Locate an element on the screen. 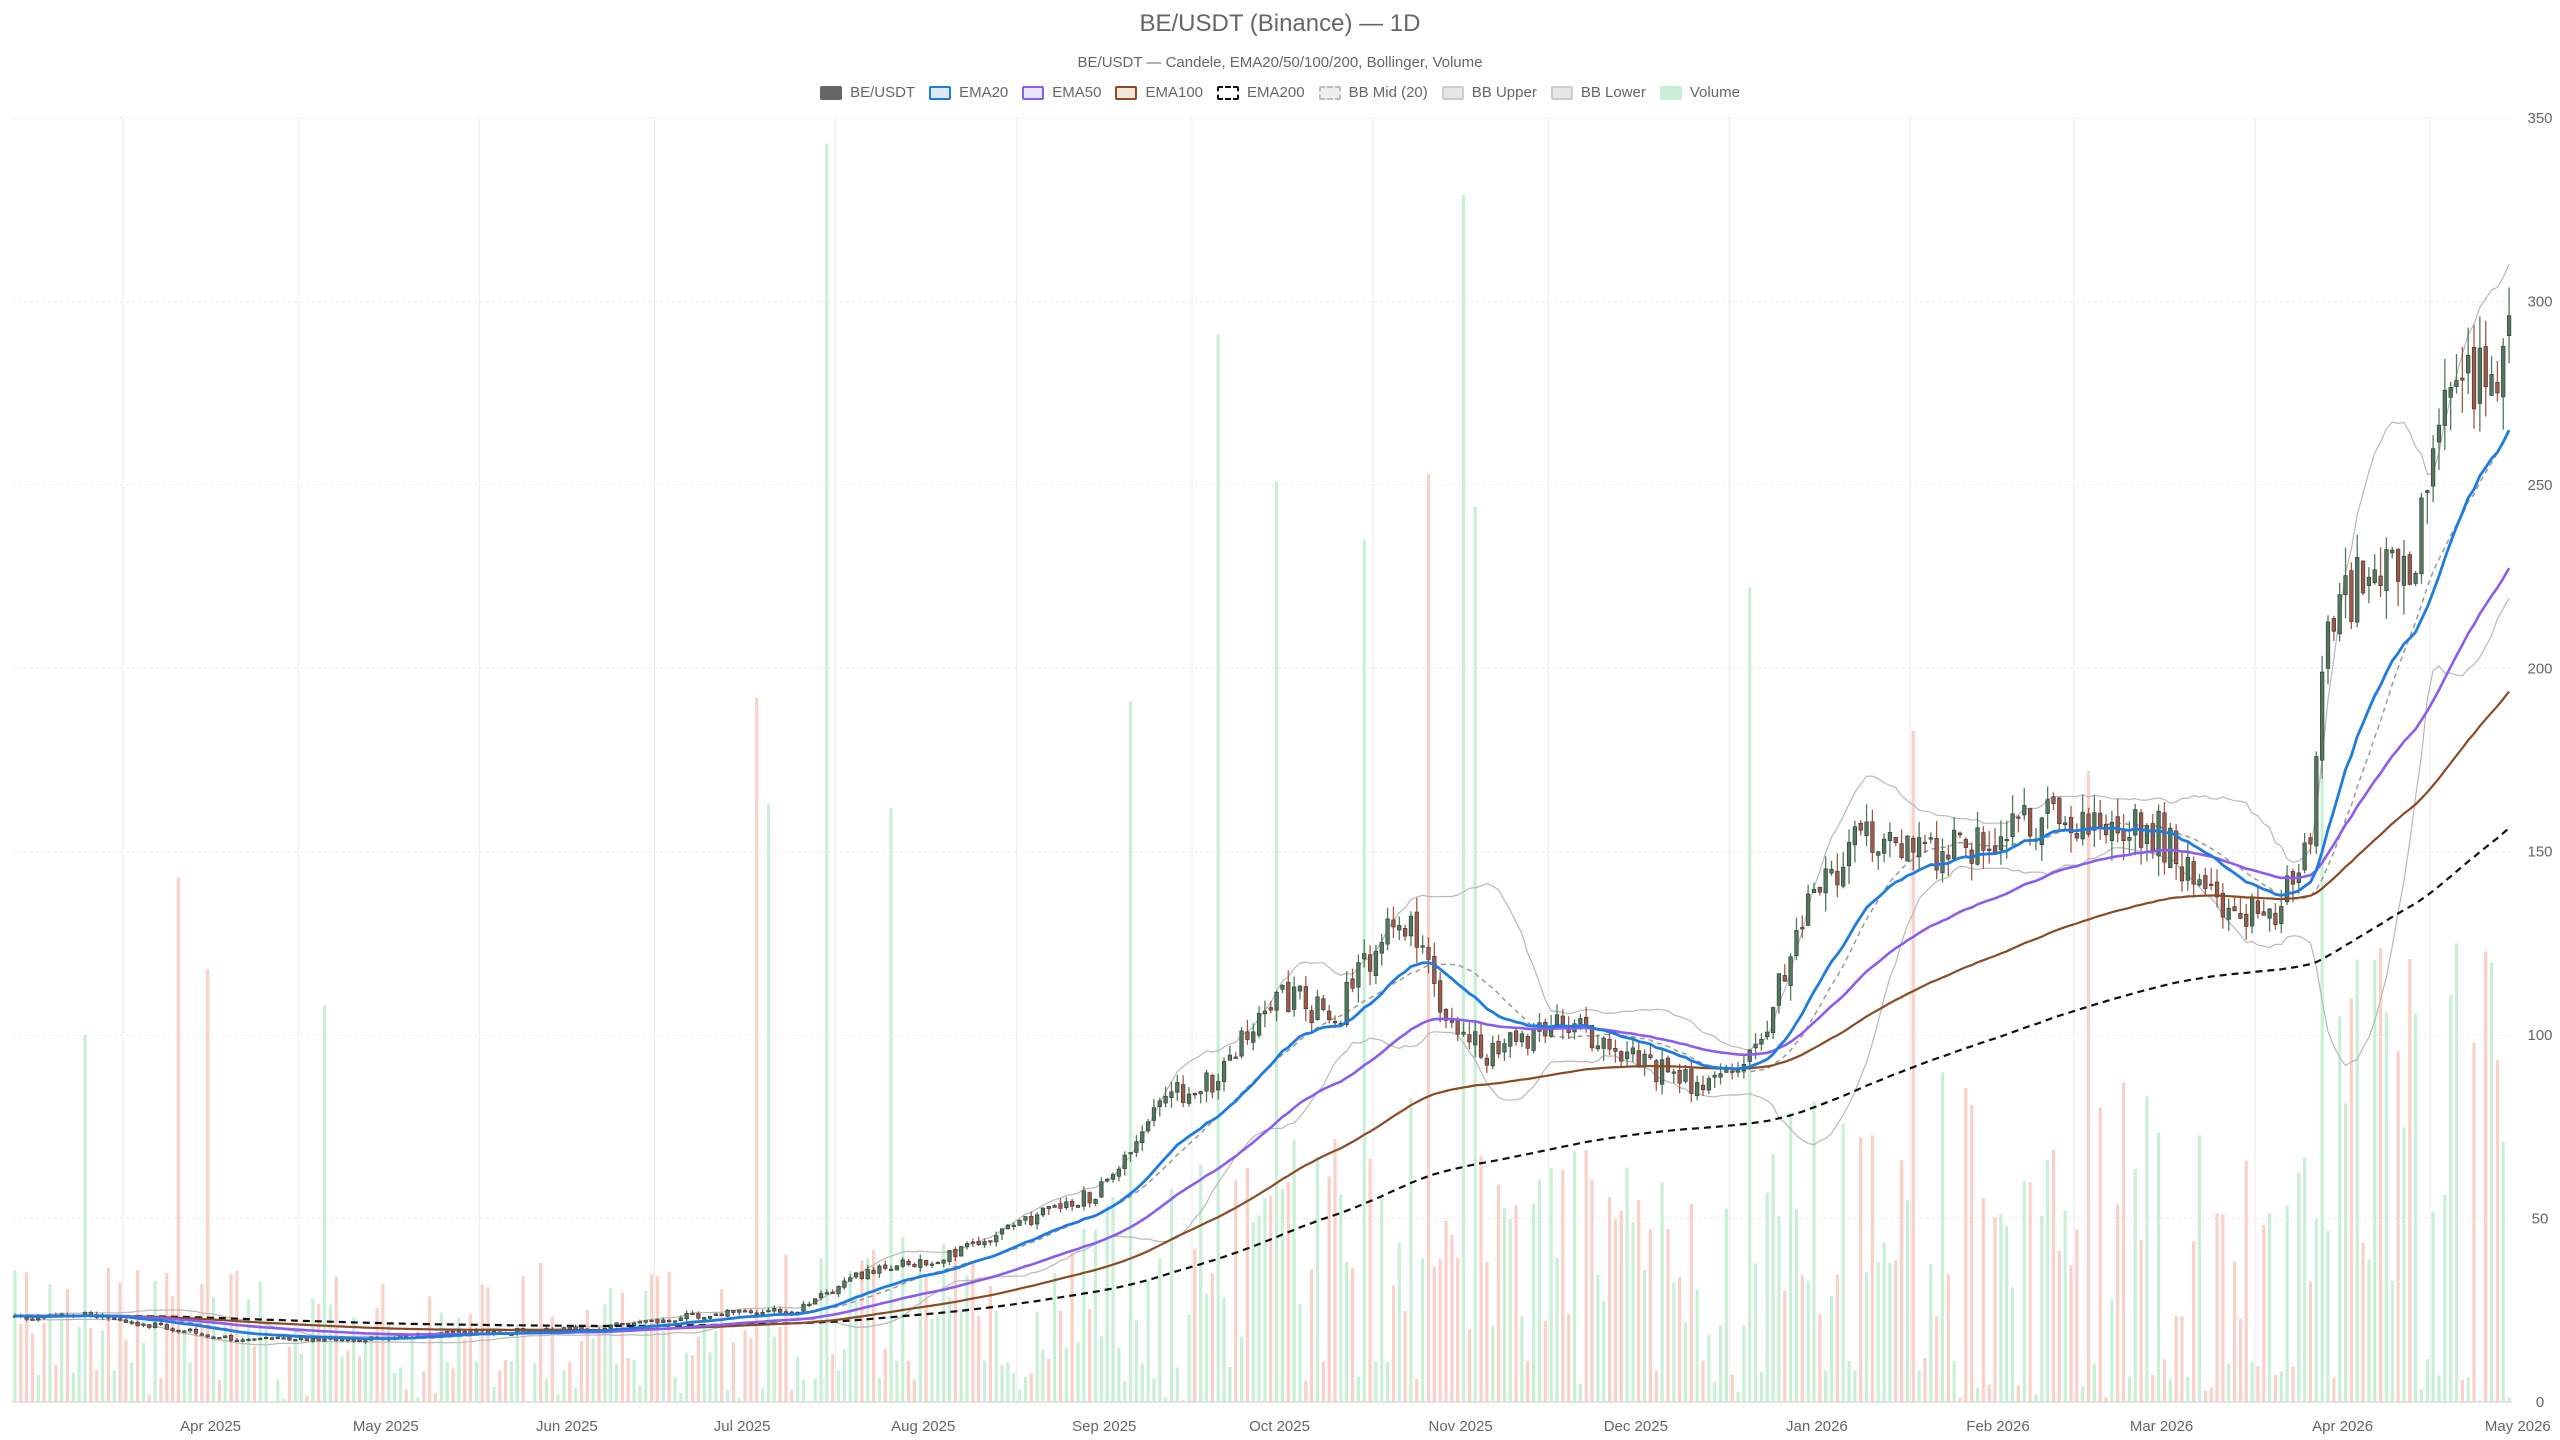  legend-item-volume: Volume is located at coordinates (1699, 92).